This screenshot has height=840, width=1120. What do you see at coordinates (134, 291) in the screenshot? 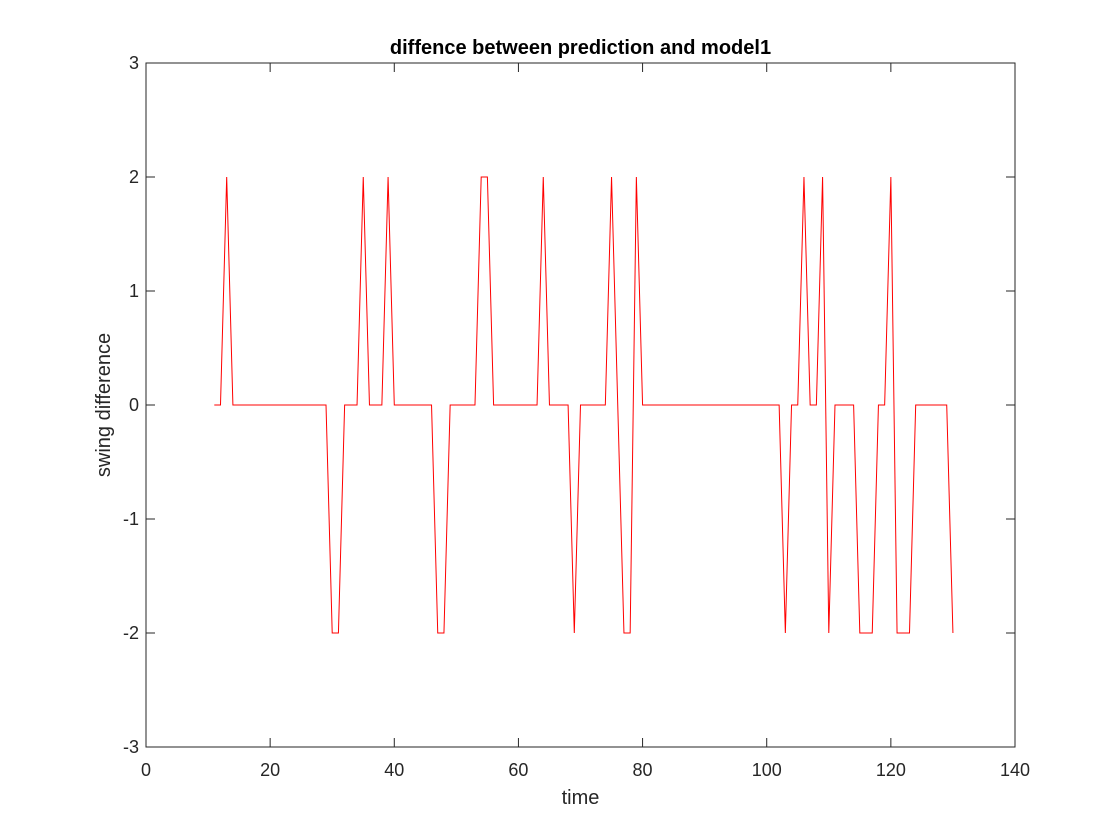
I see `y-tick-label: 1` at bounding box center [134, 291].